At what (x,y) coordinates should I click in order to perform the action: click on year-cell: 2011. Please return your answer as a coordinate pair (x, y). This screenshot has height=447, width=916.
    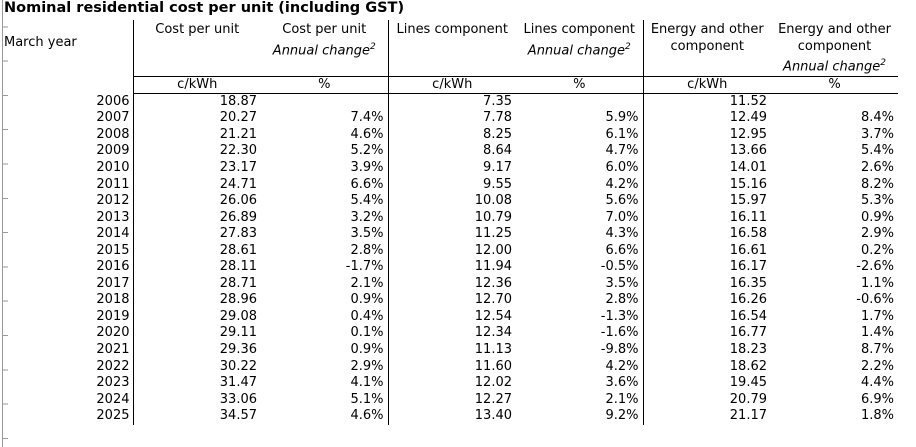
    Looking at the image, I should click on (67, 185).